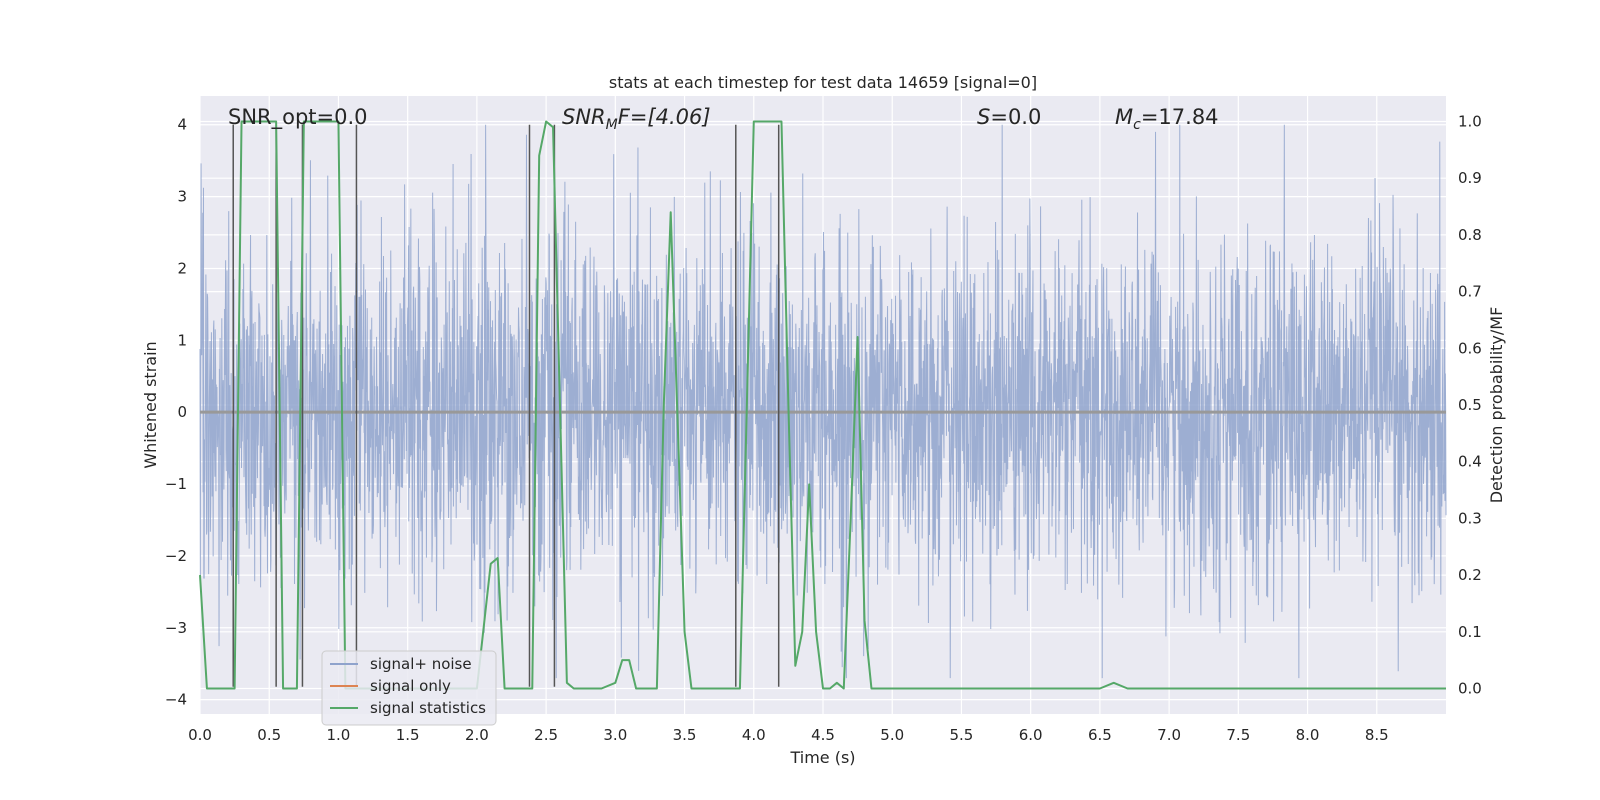 The width and height of the screenshot is (1600, 800). What do you see at coordinates (1470, 292) in the screenshot?
I see `y-right-tick-label-3: 0.7` at bounding box center [1470, 292].